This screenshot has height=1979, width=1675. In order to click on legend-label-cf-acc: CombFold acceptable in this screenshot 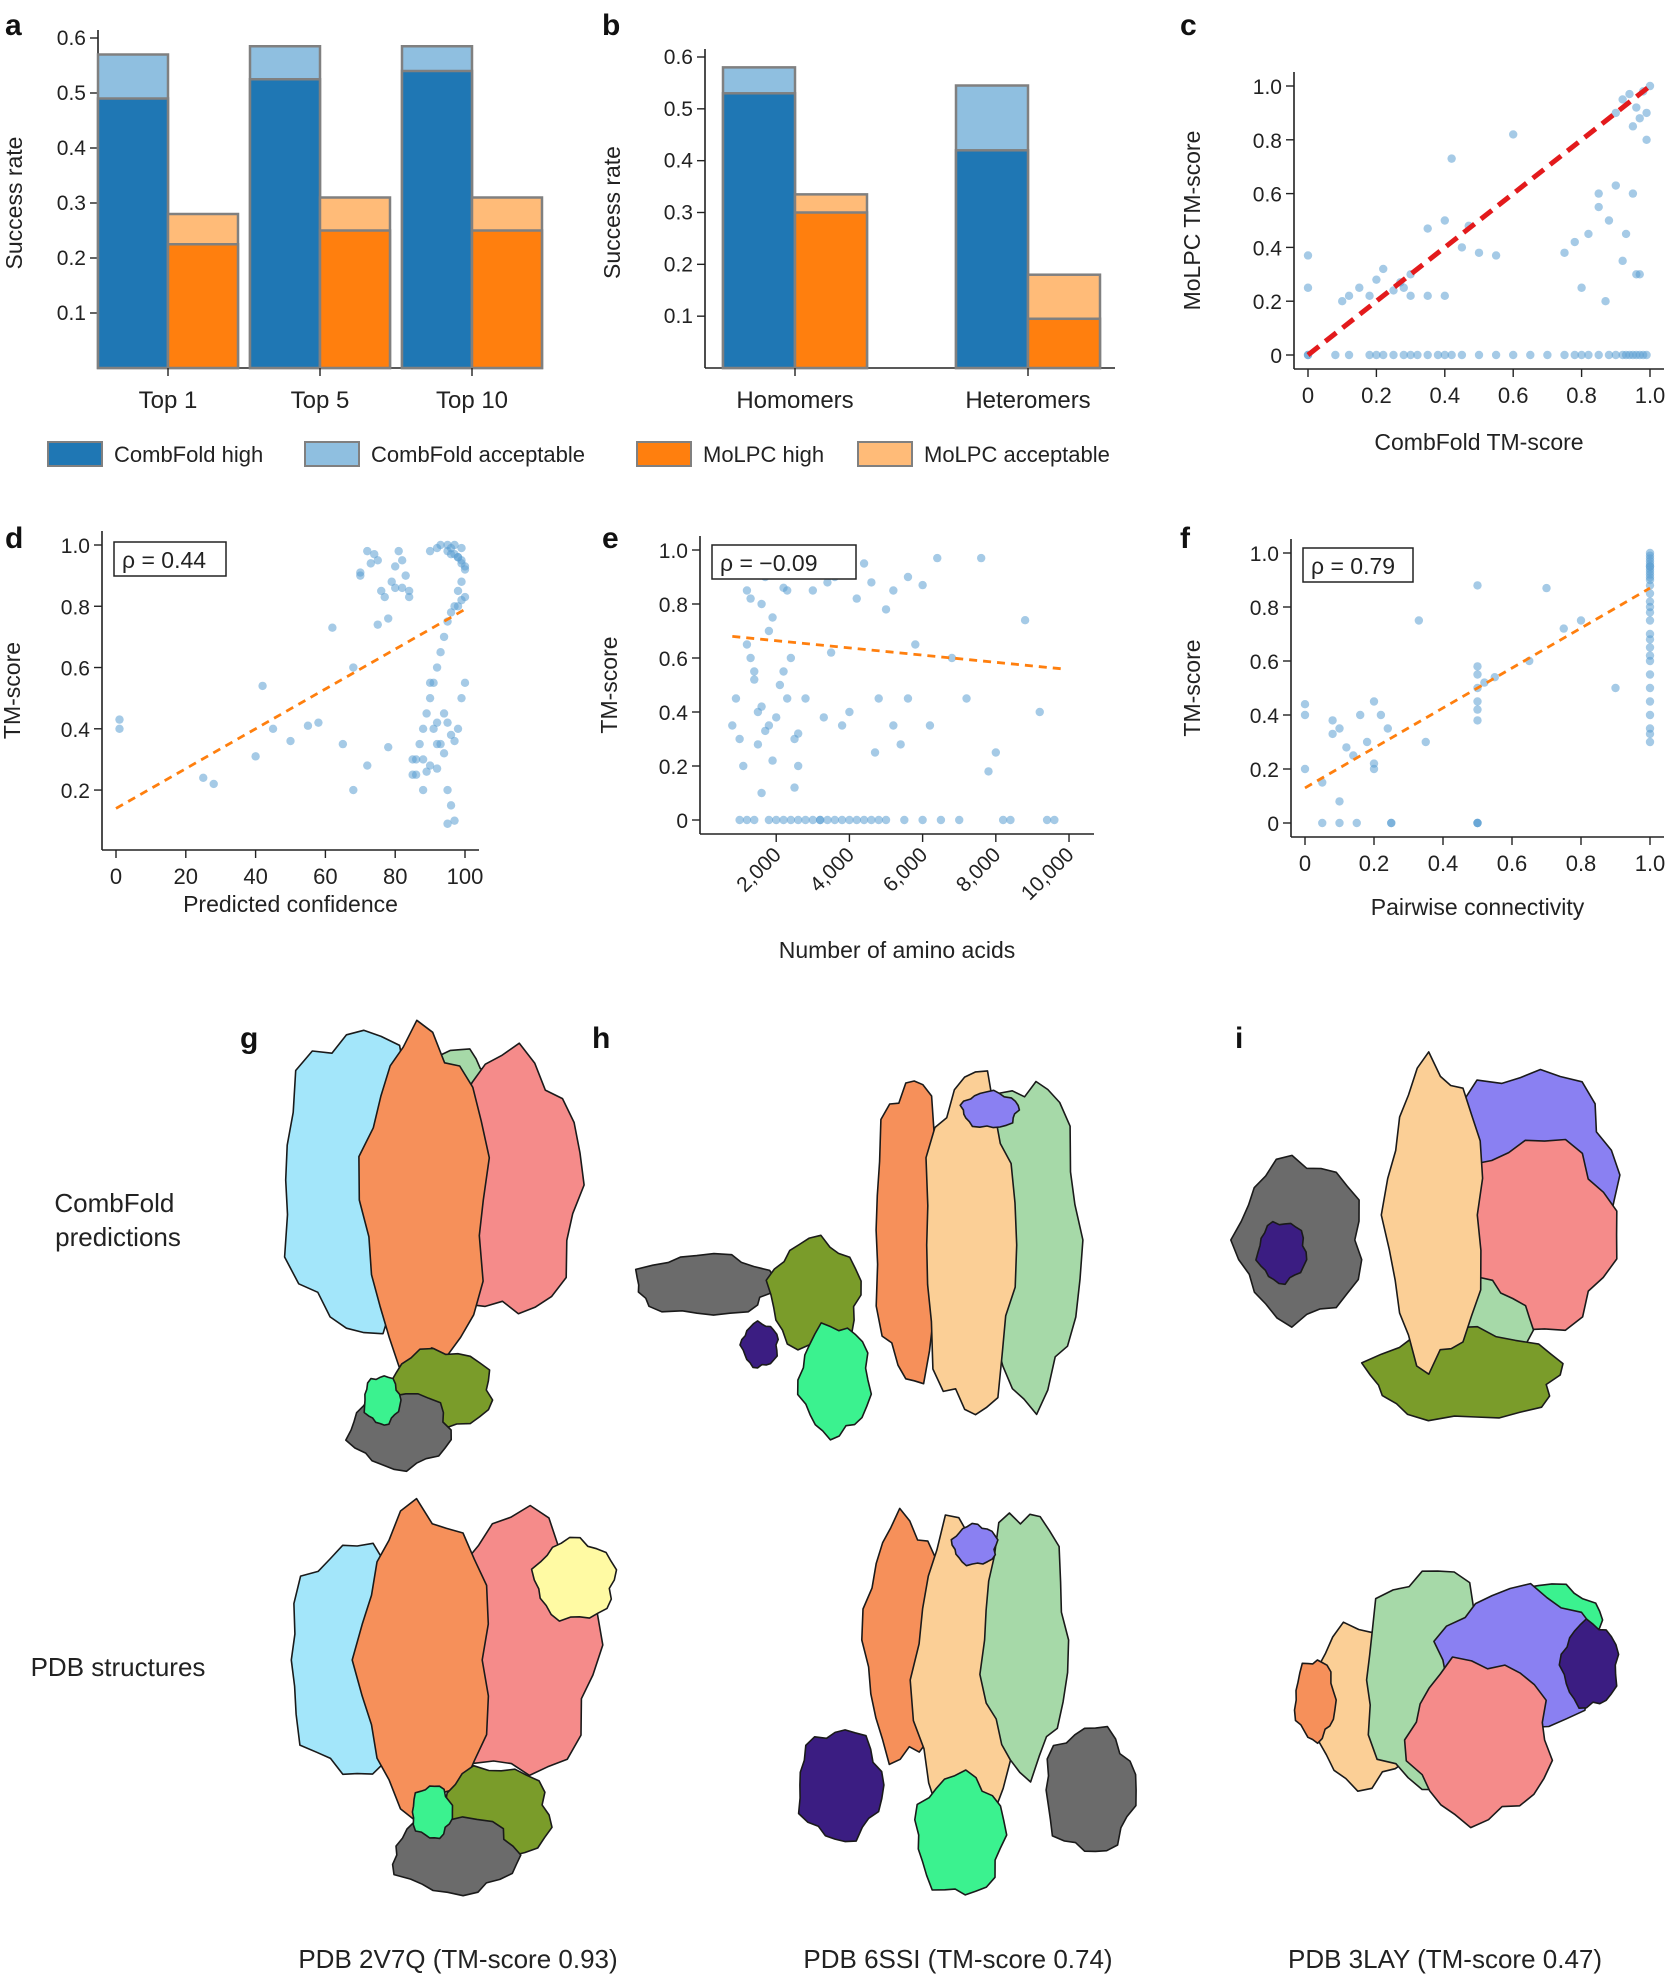, I will do `click(478, 454)`.